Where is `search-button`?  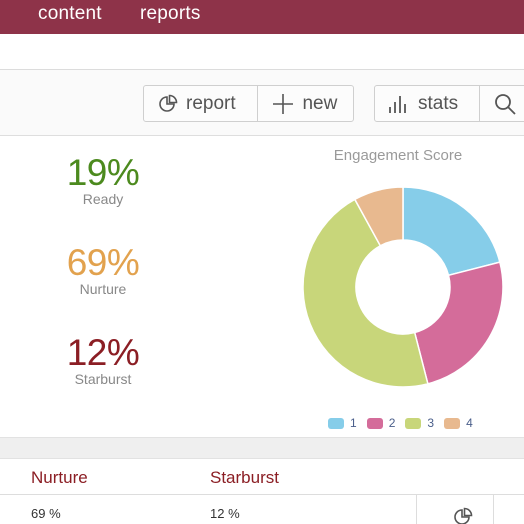
search-button is located at coordinates (501, 103).